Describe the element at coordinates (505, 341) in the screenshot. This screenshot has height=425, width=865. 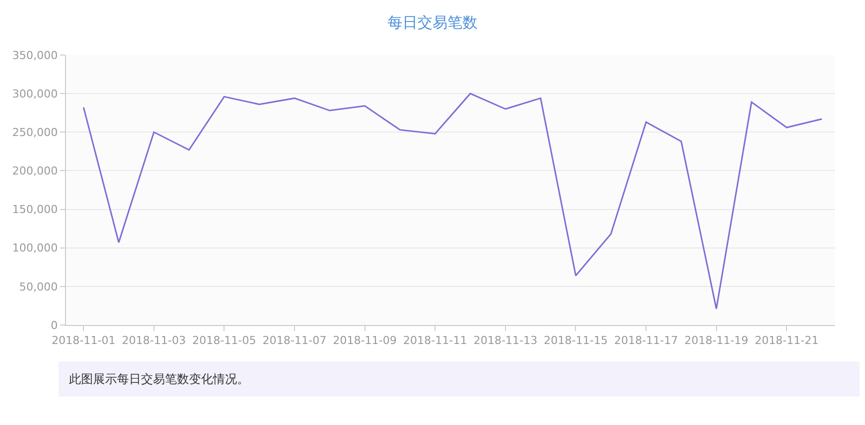
I see `x-tick-label: 2018-11-13` at that location.